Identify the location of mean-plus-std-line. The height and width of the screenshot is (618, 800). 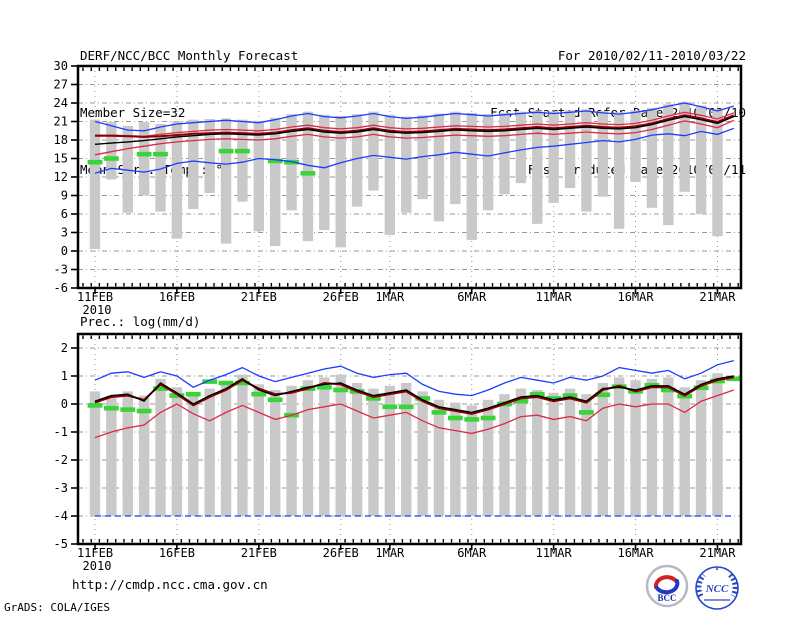
(415, 124).